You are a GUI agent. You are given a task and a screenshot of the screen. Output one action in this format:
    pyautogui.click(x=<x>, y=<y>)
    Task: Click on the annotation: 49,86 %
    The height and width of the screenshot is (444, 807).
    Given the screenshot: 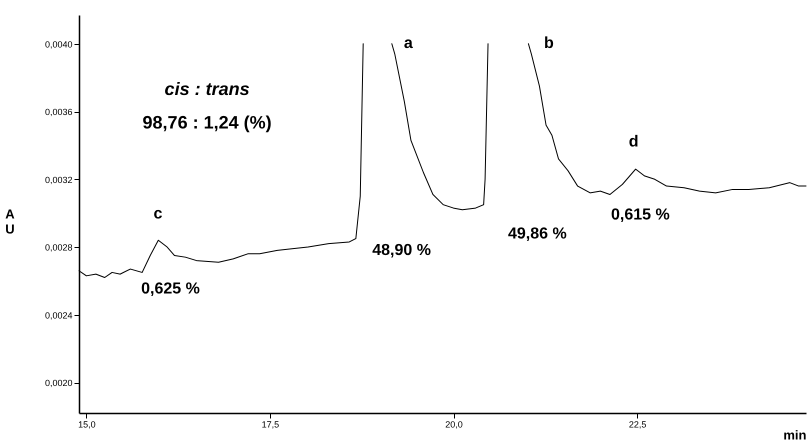 What is the action you would take?
    pyautogui.click(x=537, y=234)
    